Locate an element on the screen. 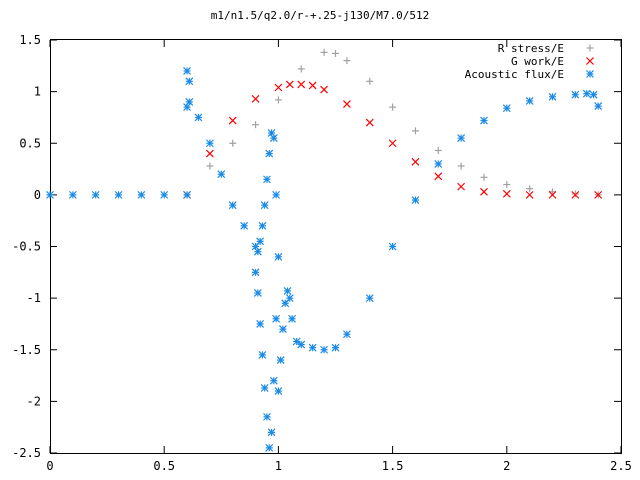 The width and height of the screenshot is (640, 480). y-tick-label: -1.5 is located at coordinates (26, 350).